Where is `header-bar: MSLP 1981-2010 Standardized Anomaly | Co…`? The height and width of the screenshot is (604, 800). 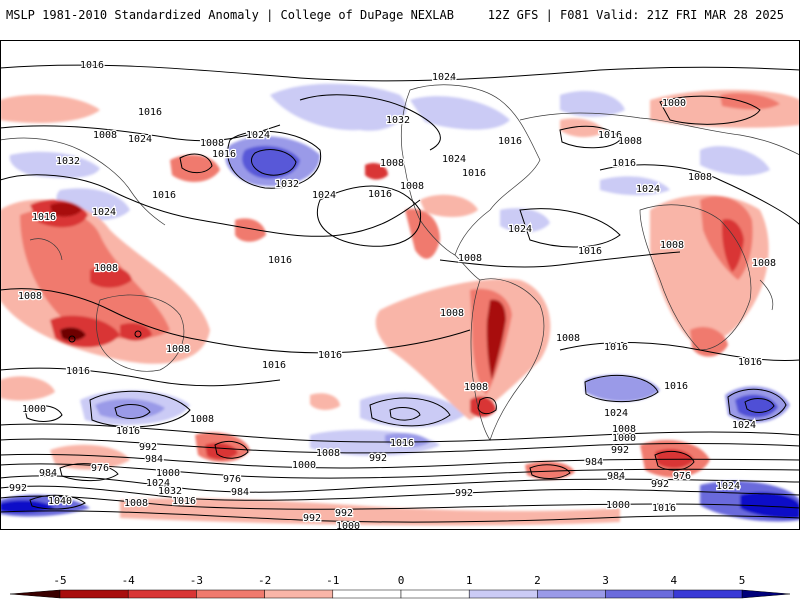 header-bar: MSLP 1981-2010 Standardized Anomaly | Co… is located at coordinates (400, 17).